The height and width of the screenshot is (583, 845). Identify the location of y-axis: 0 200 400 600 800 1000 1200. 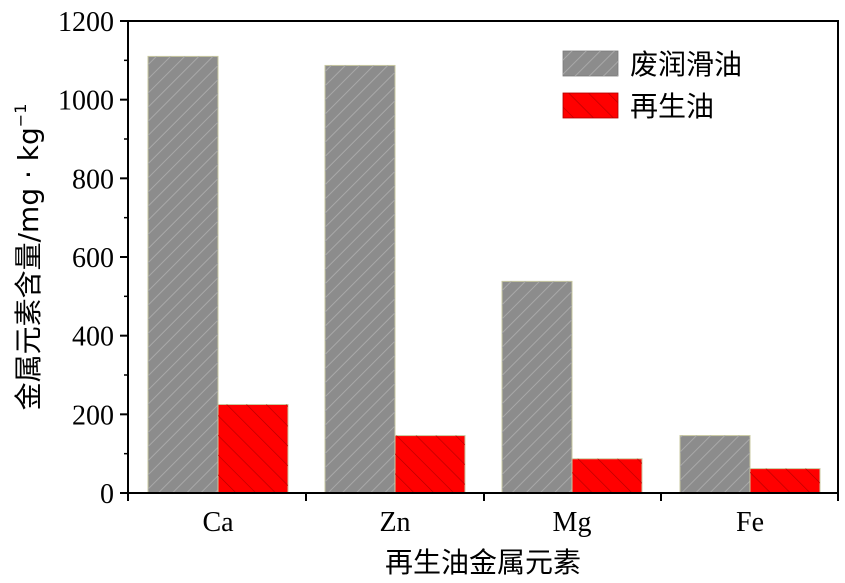
(93, 258).